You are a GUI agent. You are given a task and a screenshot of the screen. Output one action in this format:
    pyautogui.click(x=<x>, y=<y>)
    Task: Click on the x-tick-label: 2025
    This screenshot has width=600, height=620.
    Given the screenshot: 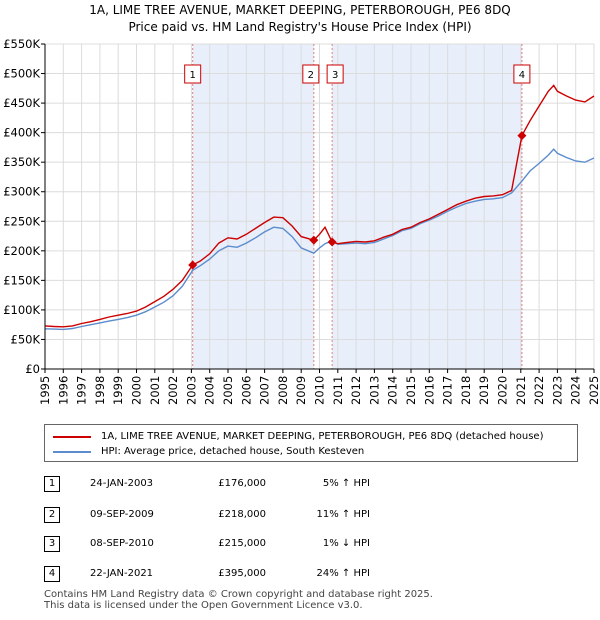 What is the action you would take?
    pyautogui.click(x=593, y=390)
    